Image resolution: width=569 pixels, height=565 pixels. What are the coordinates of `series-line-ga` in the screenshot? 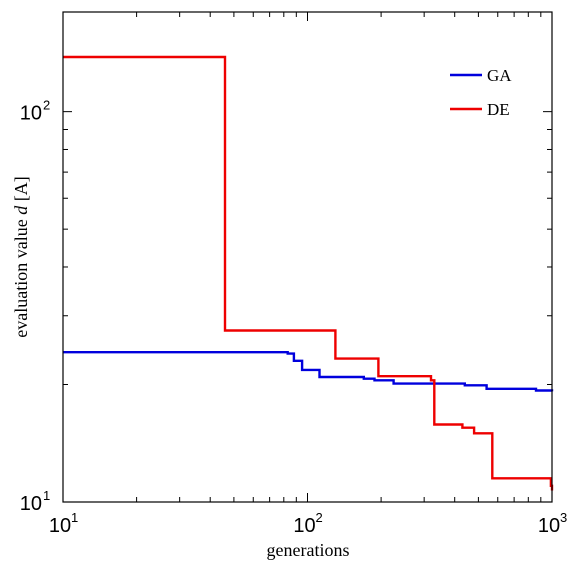 It's located at (308, 371).